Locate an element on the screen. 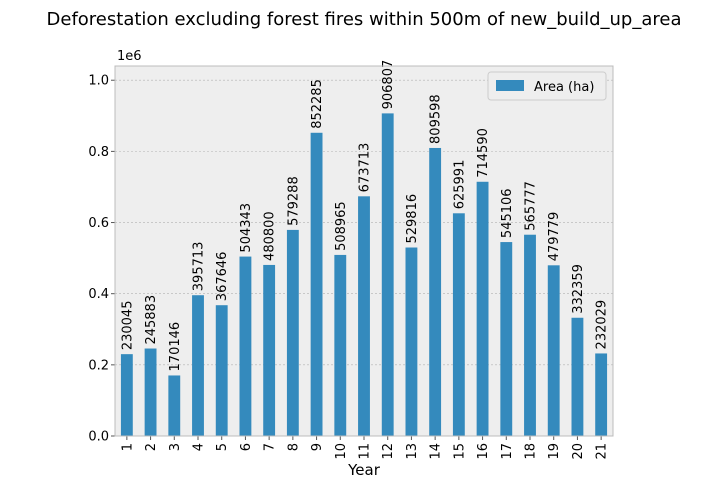 This screenshot has width=728, height=489. y-tick-label: 0.4 is located at coordinates (98, 294).